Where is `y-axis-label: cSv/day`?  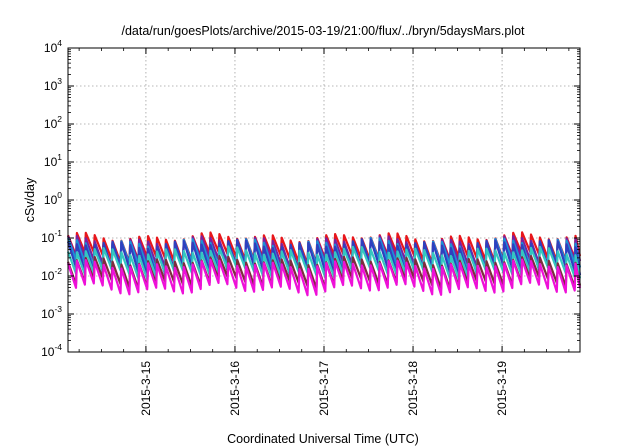 y-axis-label: cSv/day is located at coordinates (30, 199).